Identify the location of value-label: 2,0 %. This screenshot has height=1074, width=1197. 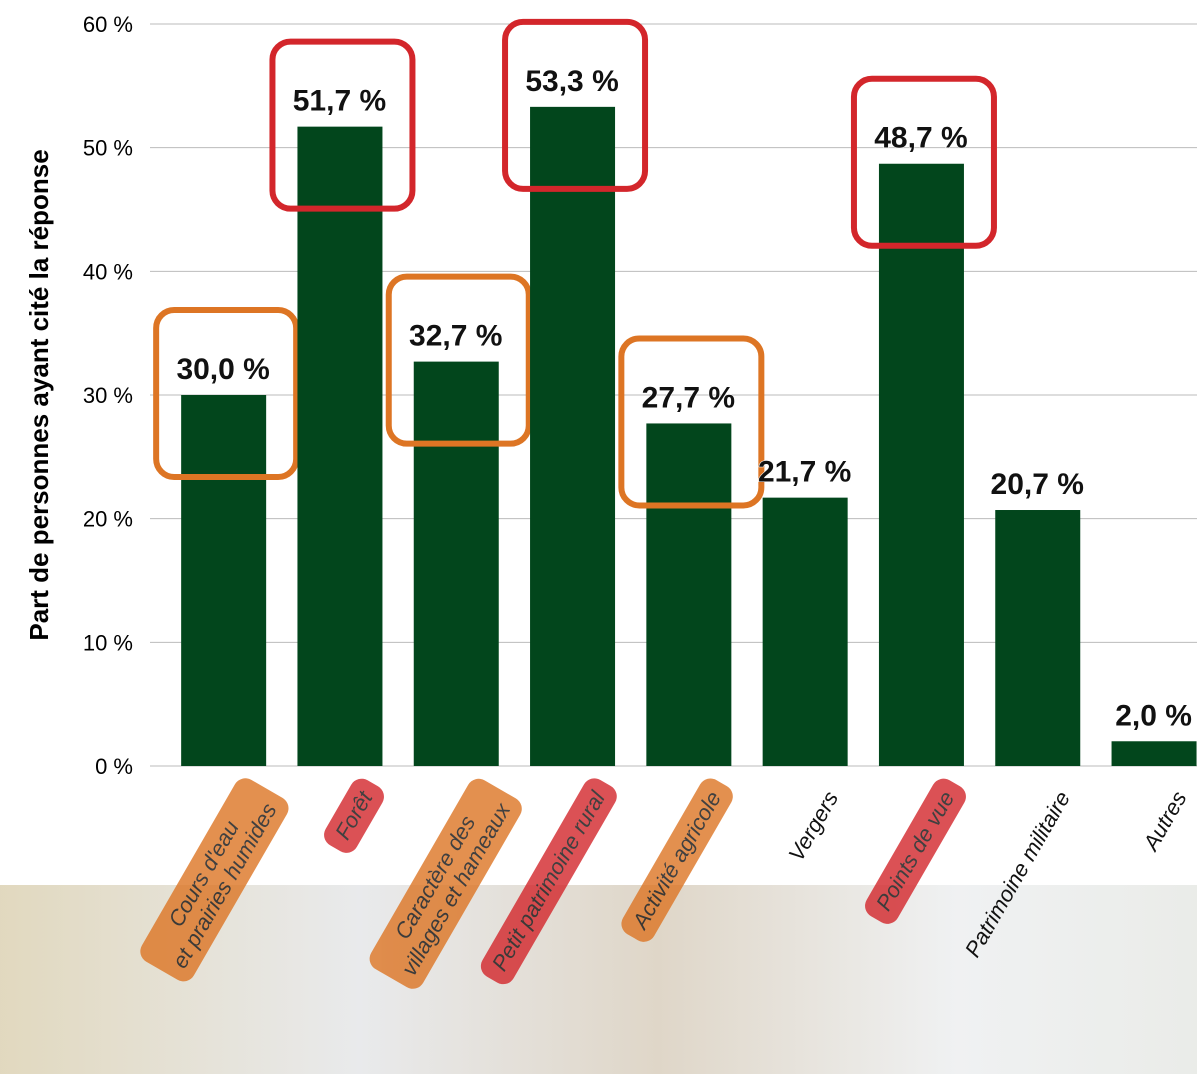
(1153, 715).